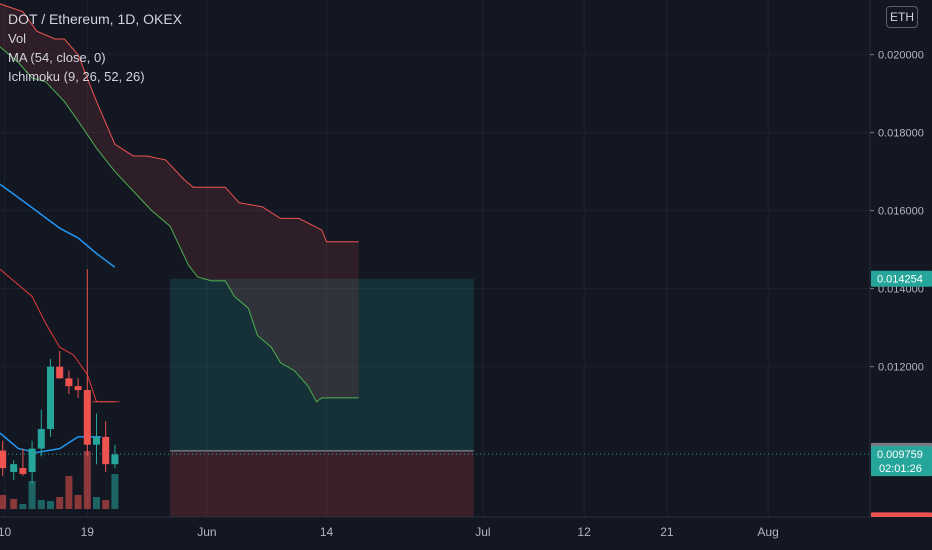 The width and height of the screenshot is (932, 550). I want to click on time-tick-label: Aug, so click(767, 532).